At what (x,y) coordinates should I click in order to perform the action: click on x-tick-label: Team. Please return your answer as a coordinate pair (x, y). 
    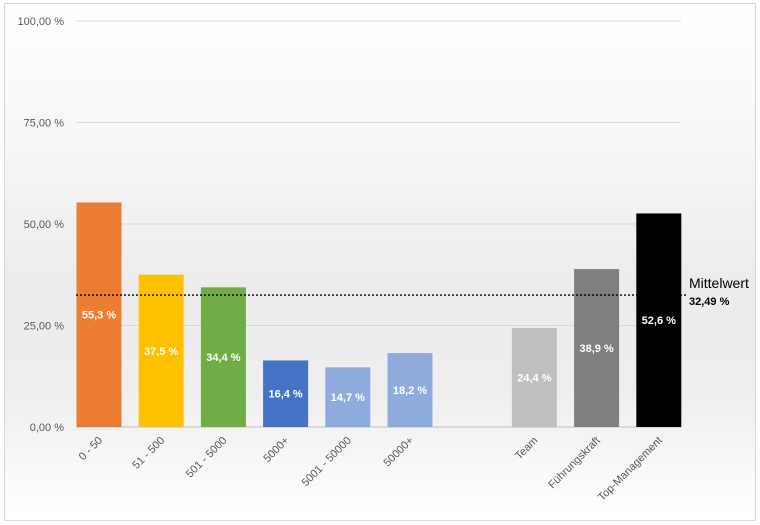
    Looking at the image, I should click on (527, 449).